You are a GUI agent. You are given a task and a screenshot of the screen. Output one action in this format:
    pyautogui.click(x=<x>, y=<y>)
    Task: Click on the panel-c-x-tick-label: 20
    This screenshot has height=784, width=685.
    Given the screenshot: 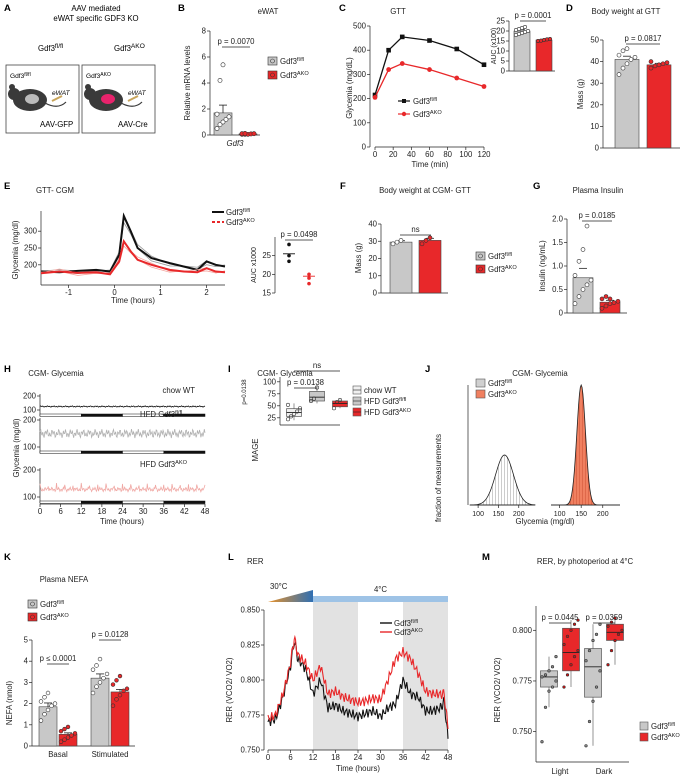 What is the action you would take?
    pyautogui.click(x=393, y=154)
    